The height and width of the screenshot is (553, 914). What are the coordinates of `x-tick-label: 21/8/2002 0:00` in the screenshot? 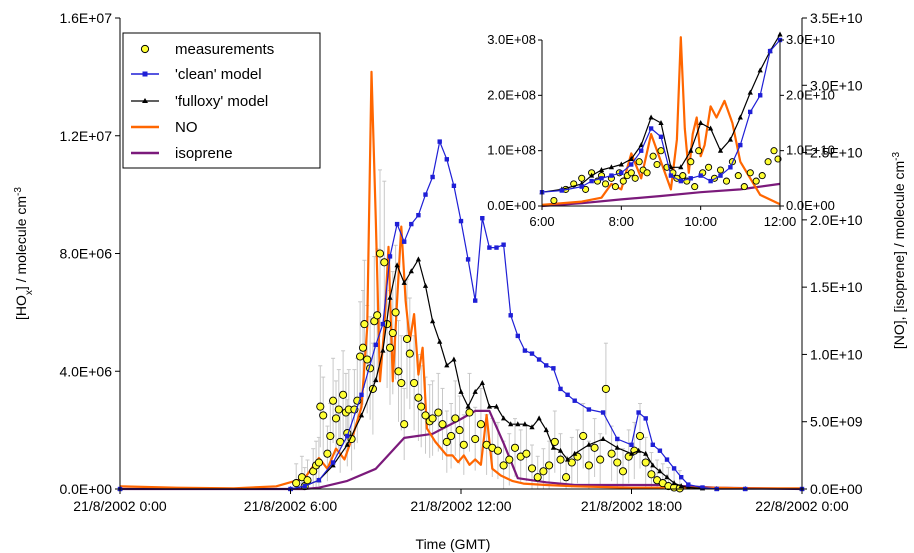 It's located at (120, 506).